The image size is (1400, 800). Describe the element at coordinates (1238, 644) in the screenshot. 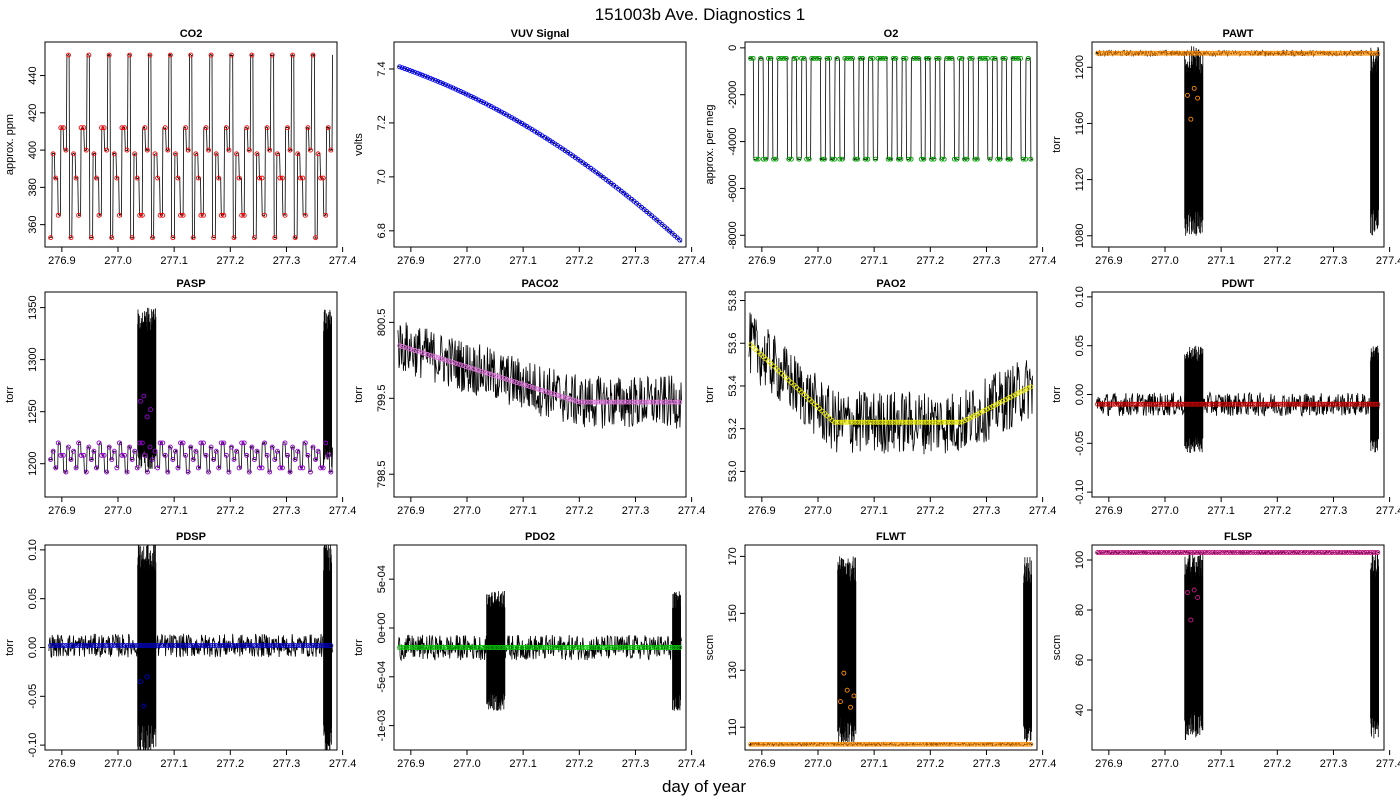

I see `data-layer` at that location.